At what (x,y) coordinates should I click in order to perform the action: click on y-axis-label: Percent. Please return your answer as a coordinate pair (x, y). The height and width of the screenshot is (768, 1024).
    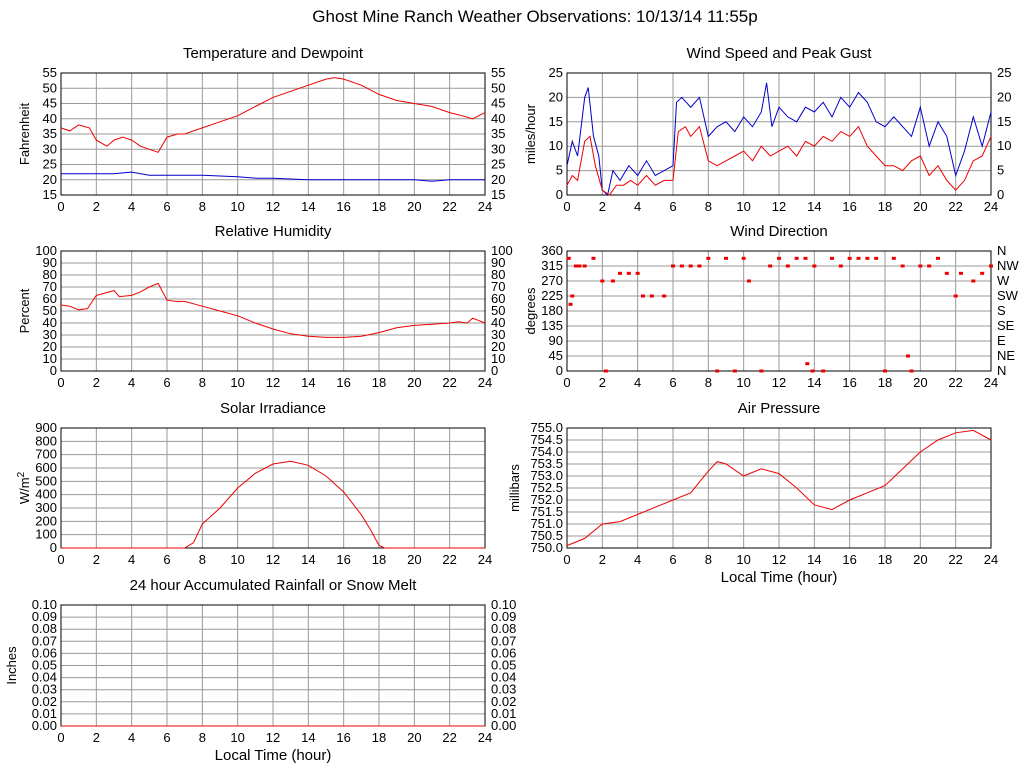
    Looking at the image, I should click on (24, 310).